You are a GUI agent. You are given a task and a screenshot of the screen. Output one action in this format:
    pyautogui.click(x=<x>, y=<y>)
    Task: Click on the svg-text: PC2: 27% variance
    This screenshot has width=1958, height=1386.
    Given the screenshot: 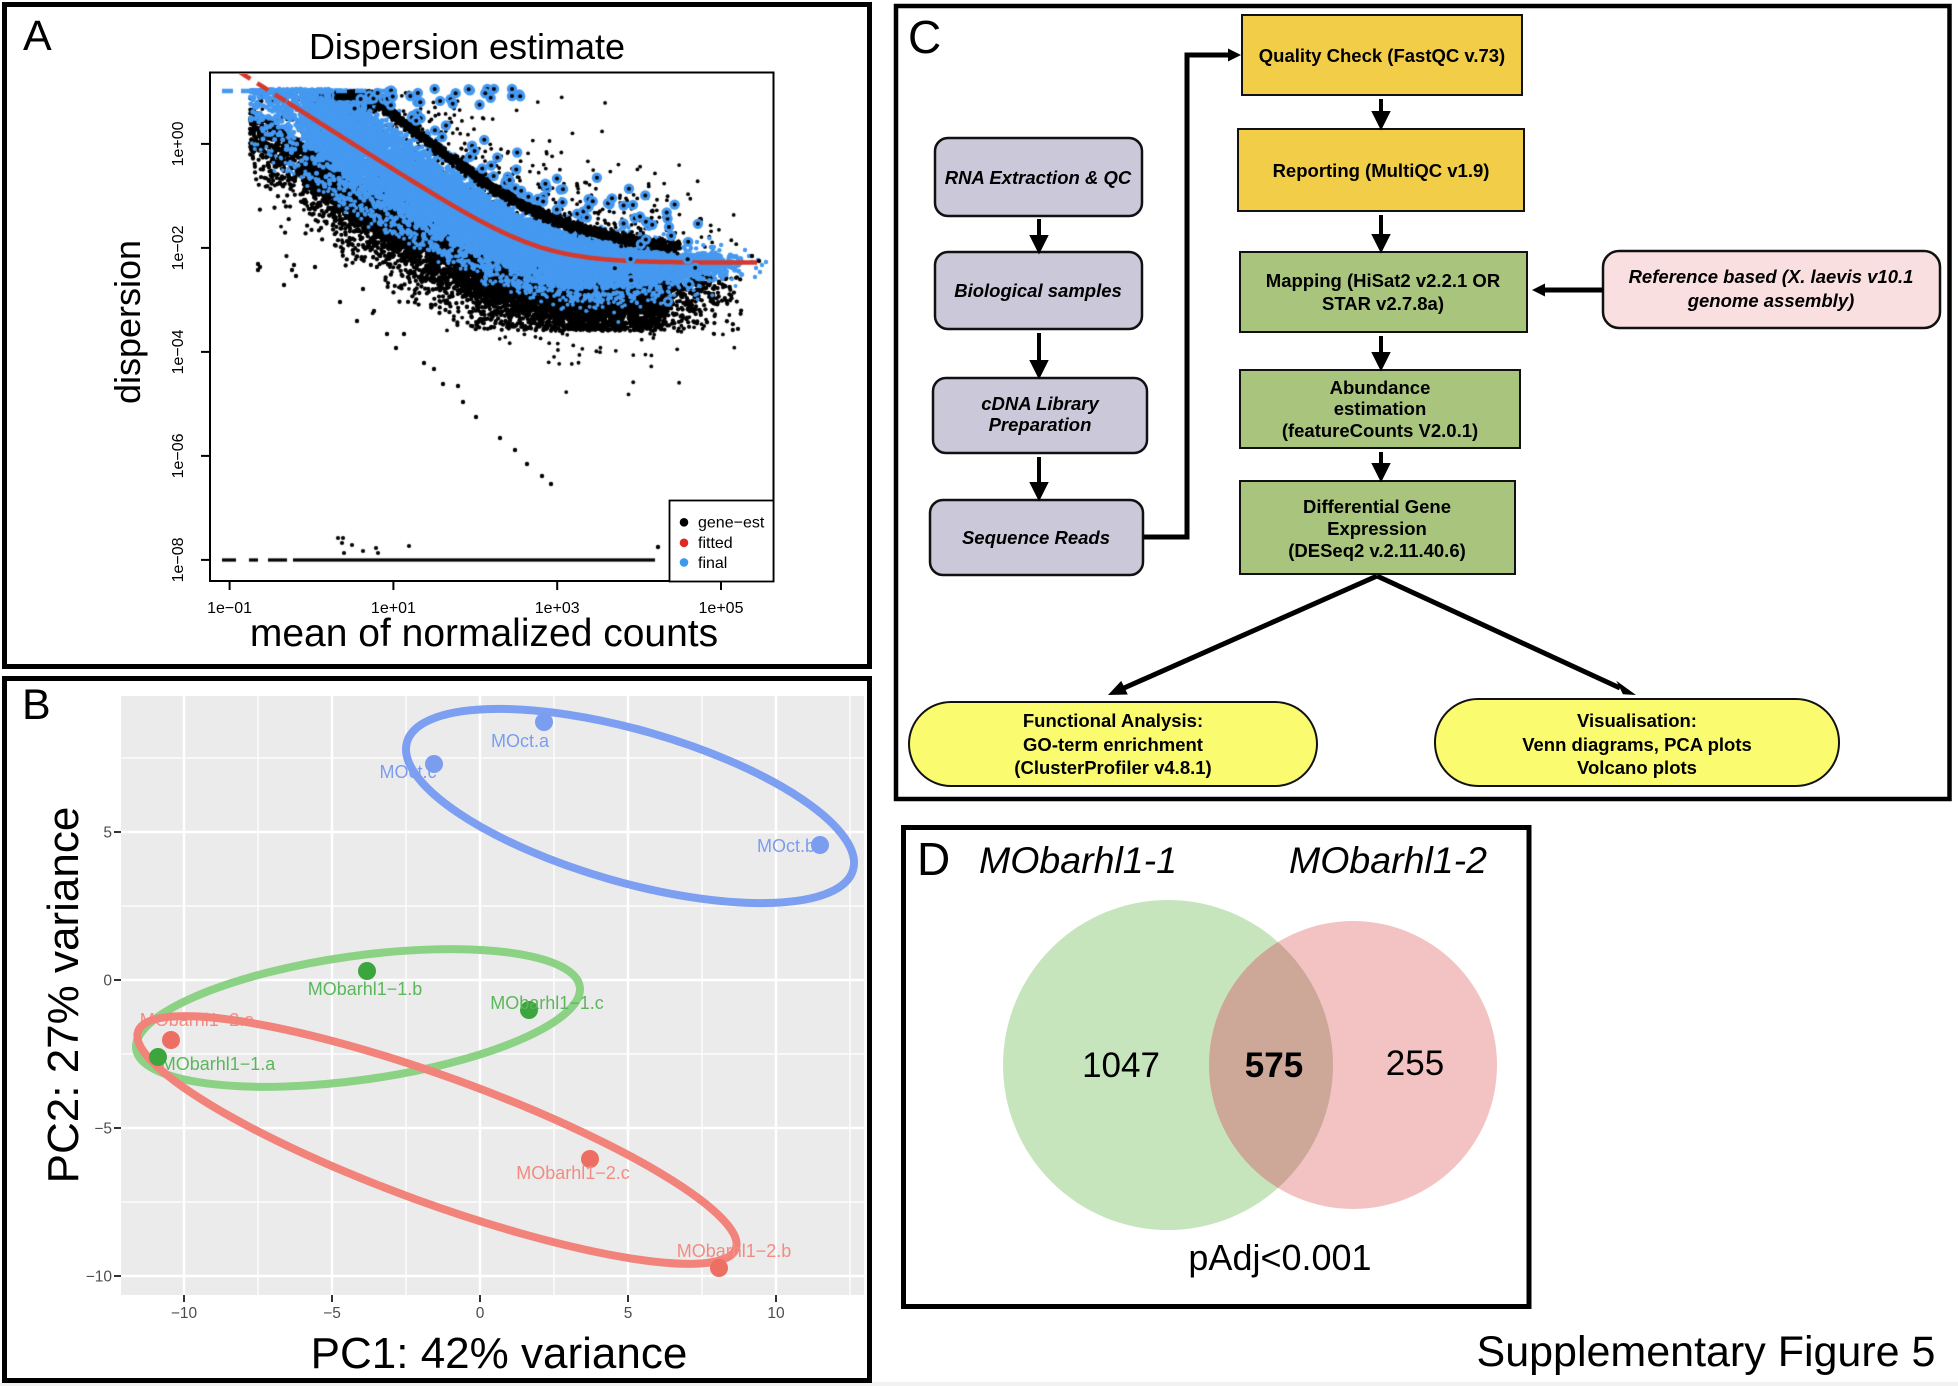 What is the action you would take?
    pyautogui.click(x=63, y=995)
    